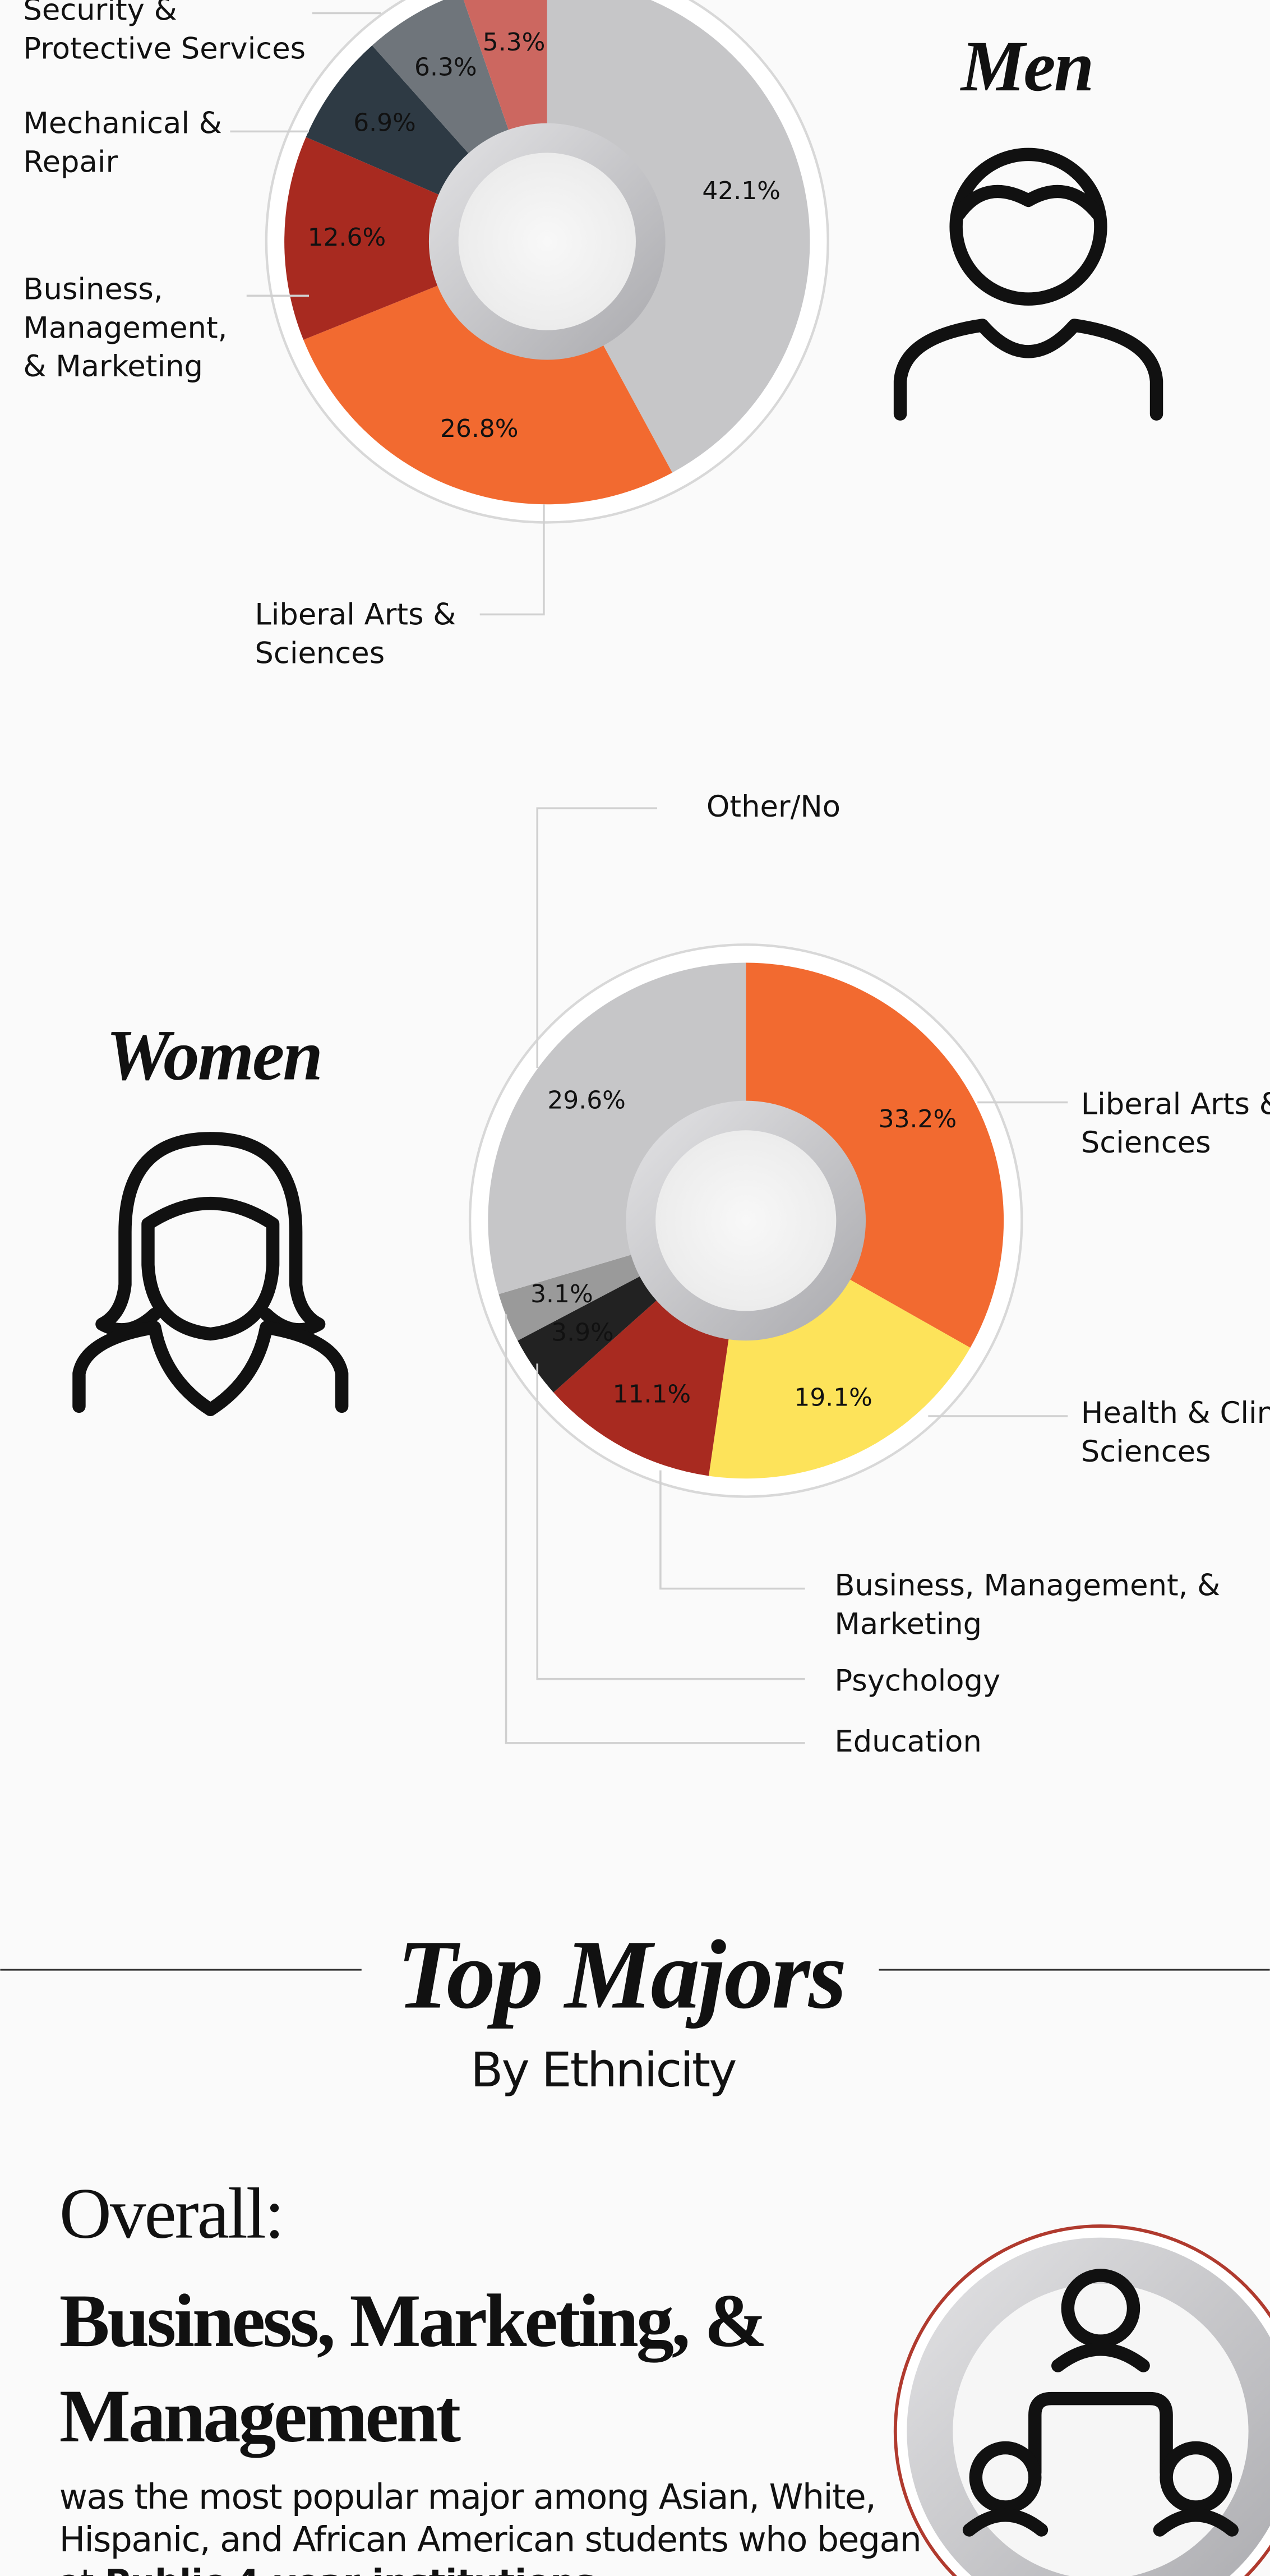 The height and width of the screenshot is (2576, 1270). Describe the element at coordinates (210, 1274) in the screenshot. I see `women-icon` at that location.